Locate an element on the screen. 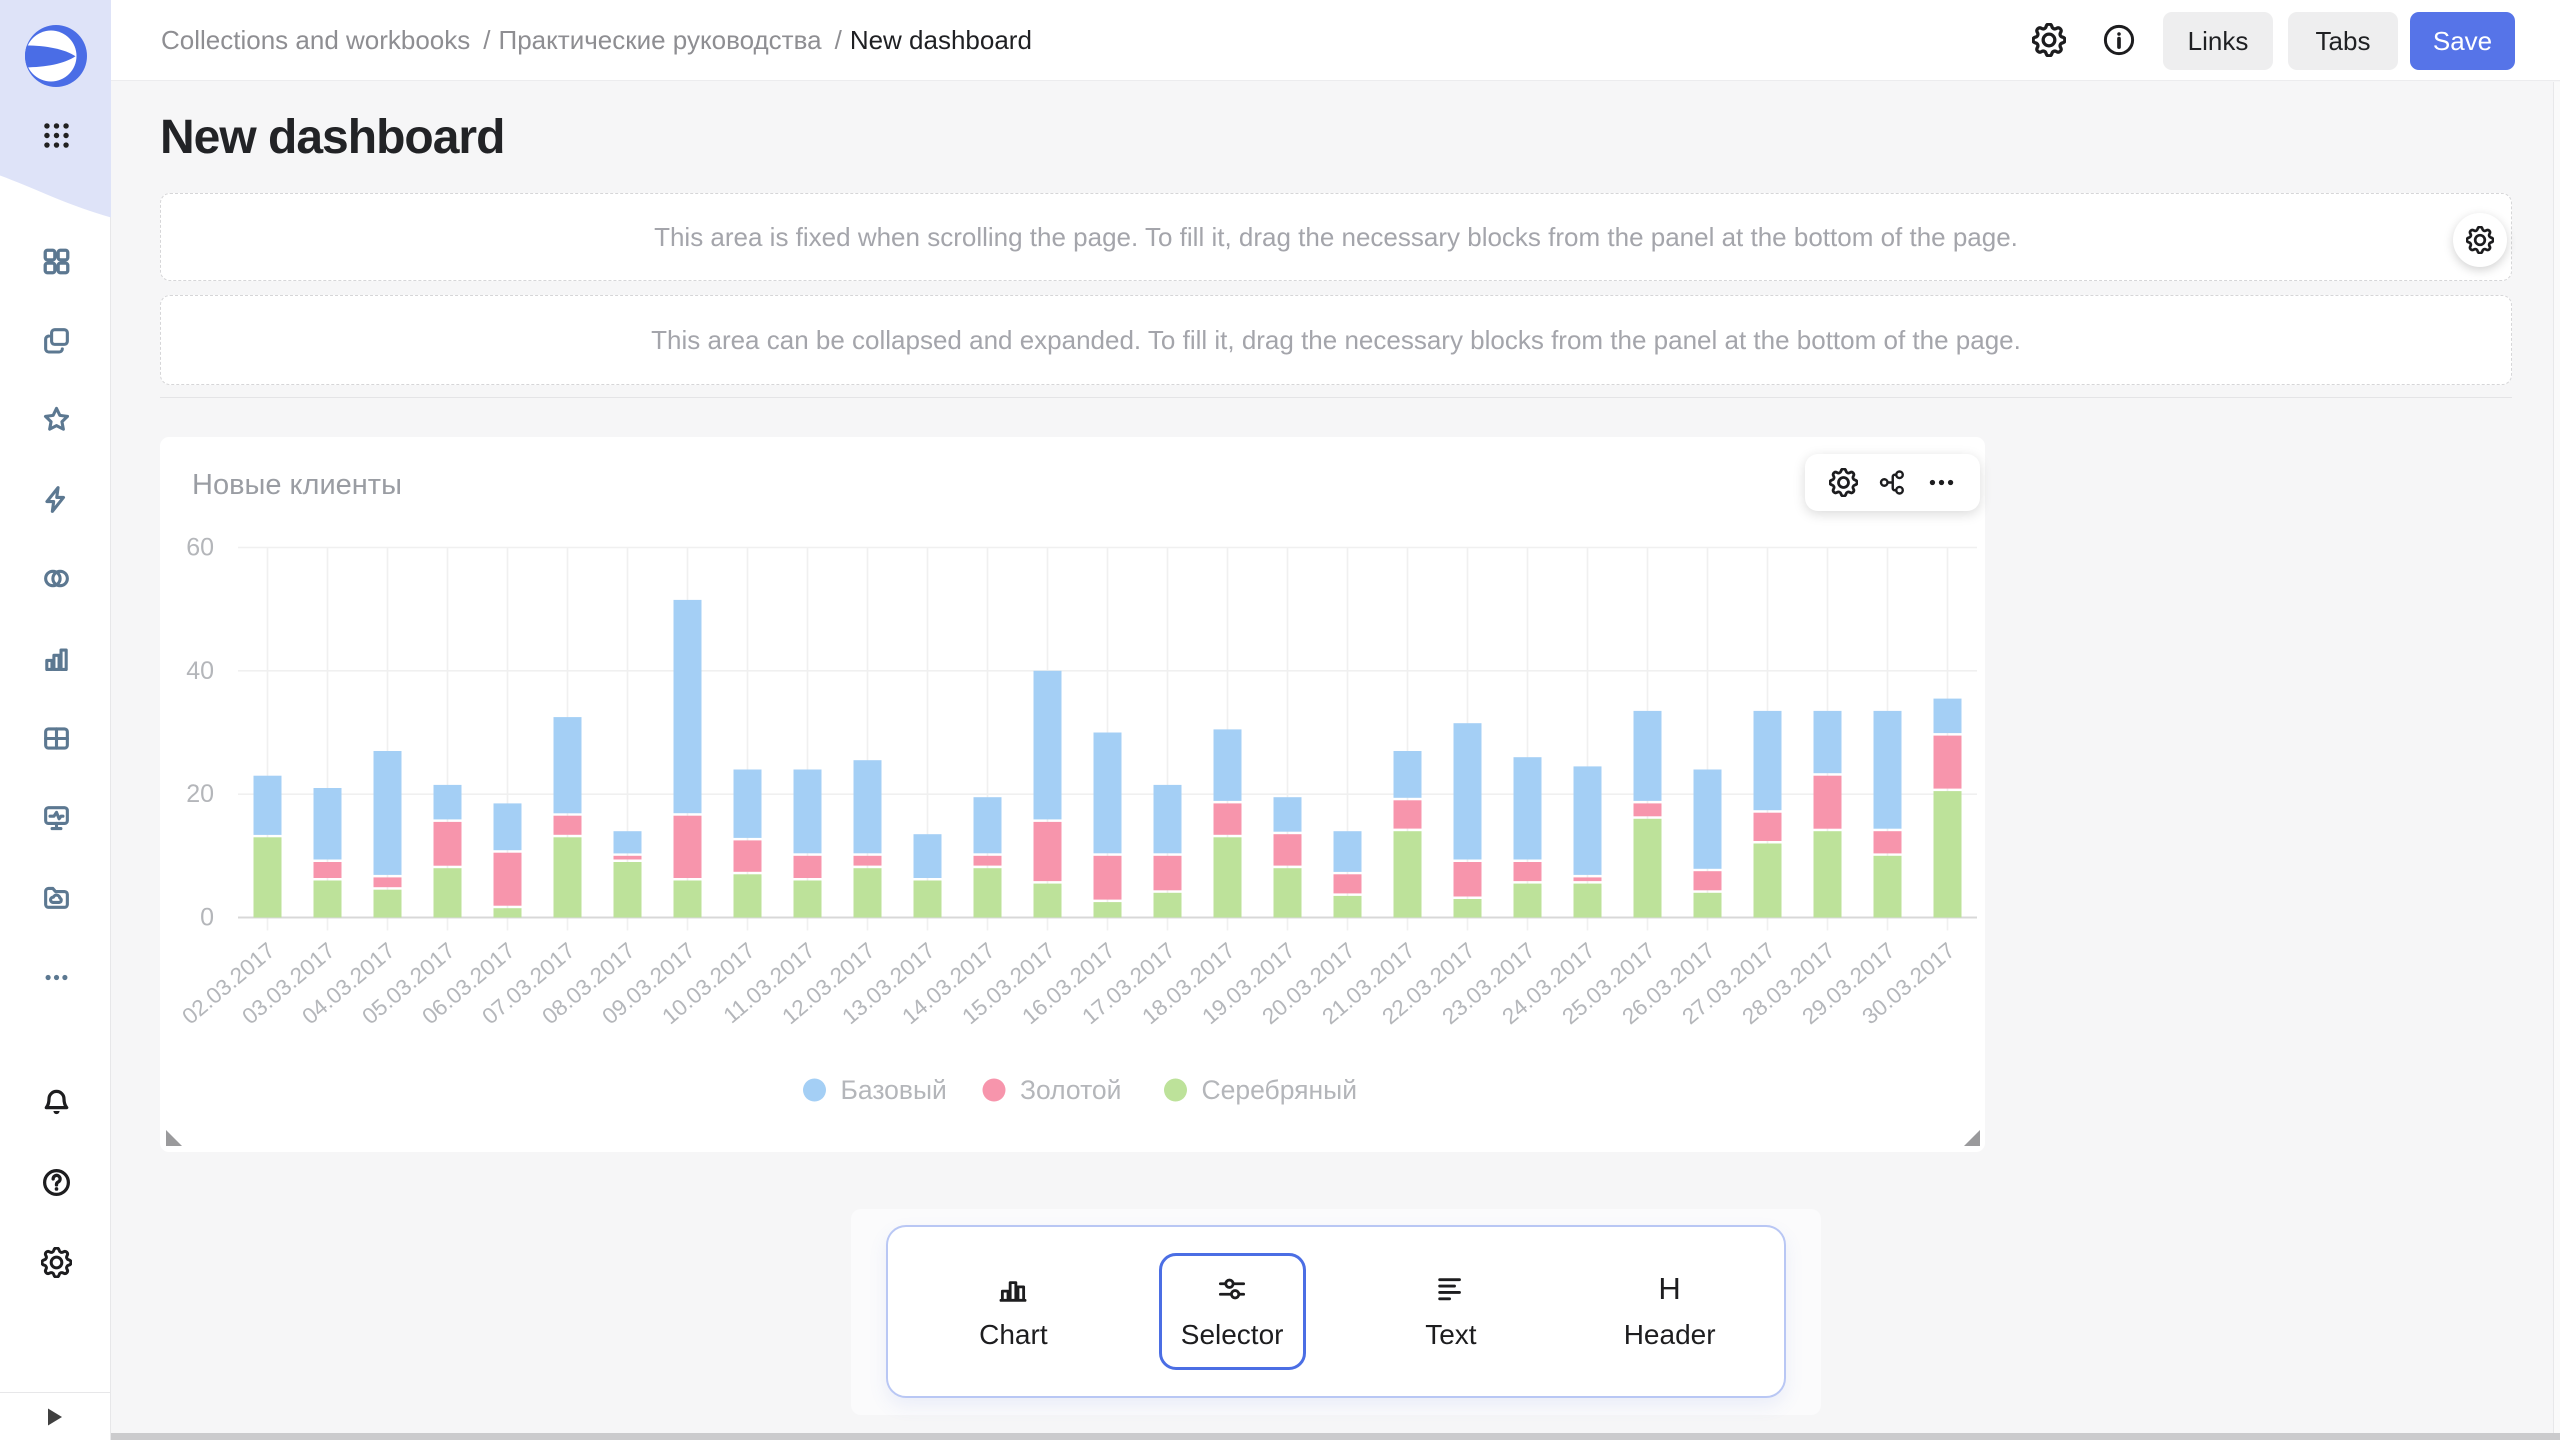 Image resolution: width=2560 pixels, height=1440 pixels. svg-text: Базовый is located at coordinates (894, 1090).